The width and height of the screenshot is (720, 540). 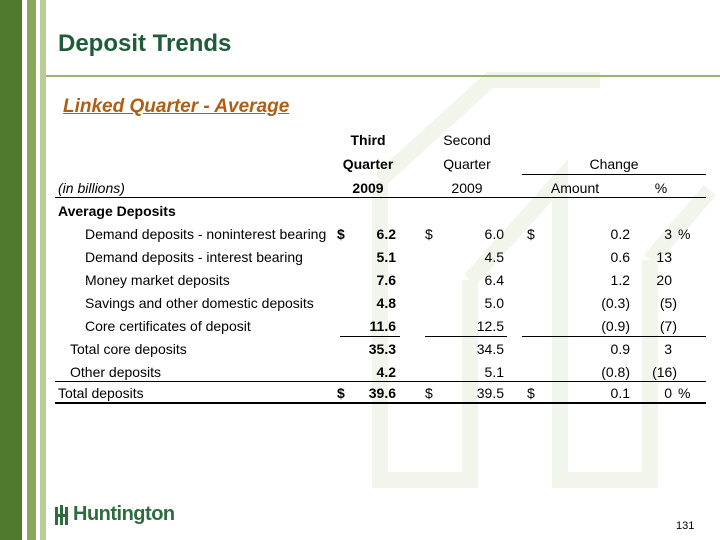 What do you see at coordinates (615, 372) in the screenshot?
I see `row-amt-value: (0.8)` at bounding box center [615, 372].